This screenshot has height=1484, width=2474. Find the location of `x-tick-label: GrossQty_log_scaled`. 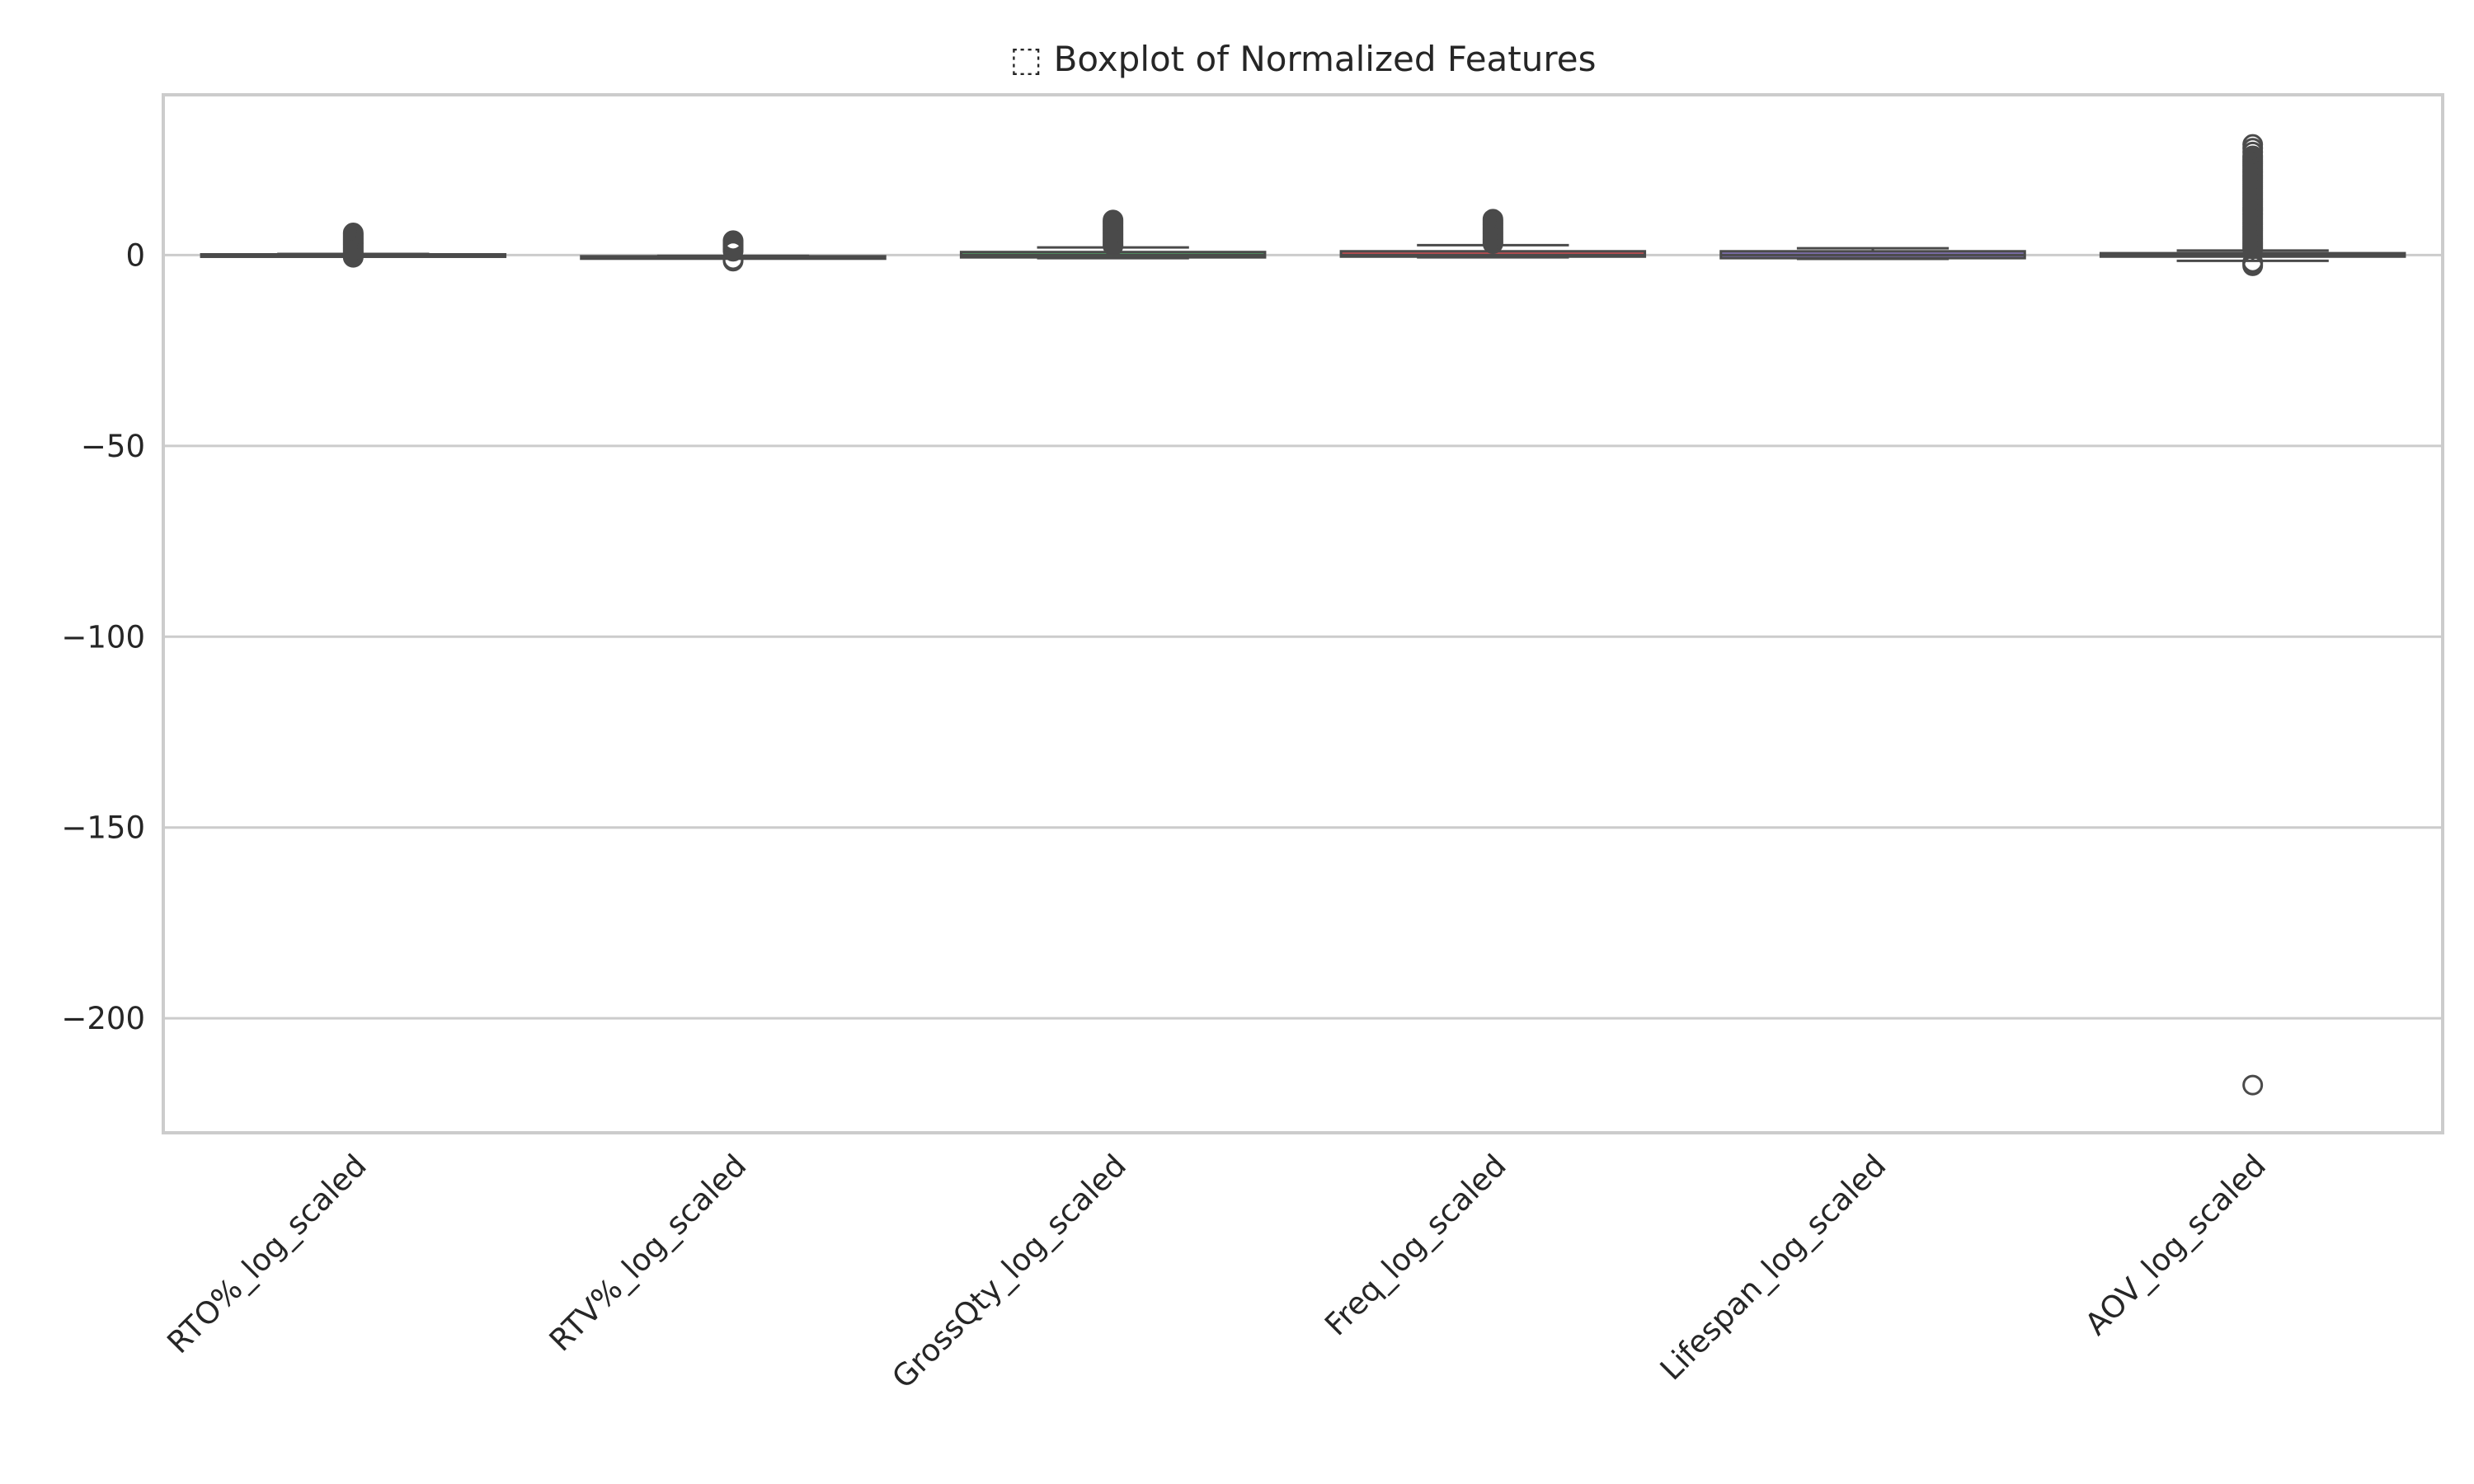

x-tick-label: GrossQty_log_scaled is located at coordinates (1009, 1272).